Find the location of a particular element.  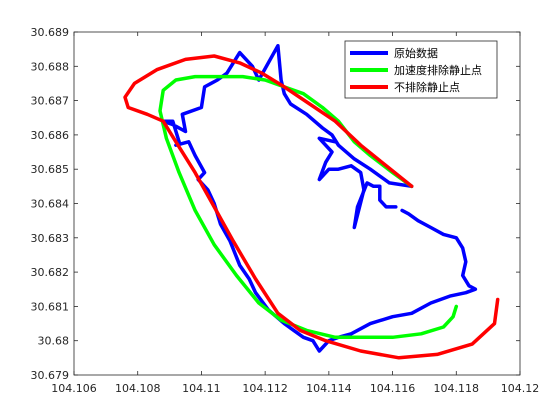

legend-label-accel: 加速度排除静止点 is located at coordinates (438, 70).